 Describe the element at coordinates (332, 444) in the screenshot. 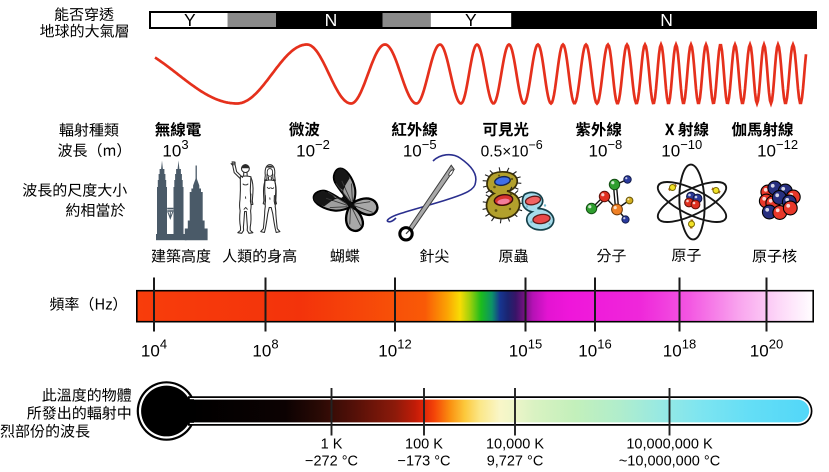

I see `svg-text: 1 K` at that location.